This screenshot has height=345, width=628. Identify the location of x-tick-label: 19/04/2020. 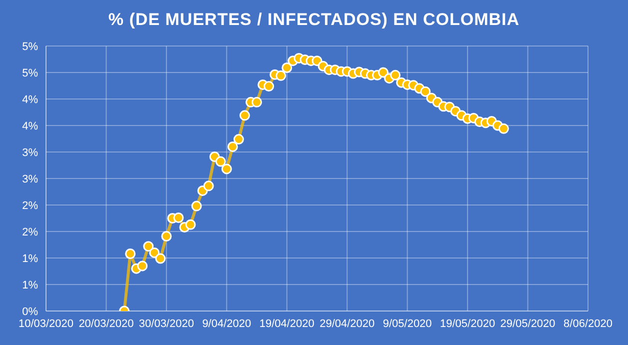
(286, 324).